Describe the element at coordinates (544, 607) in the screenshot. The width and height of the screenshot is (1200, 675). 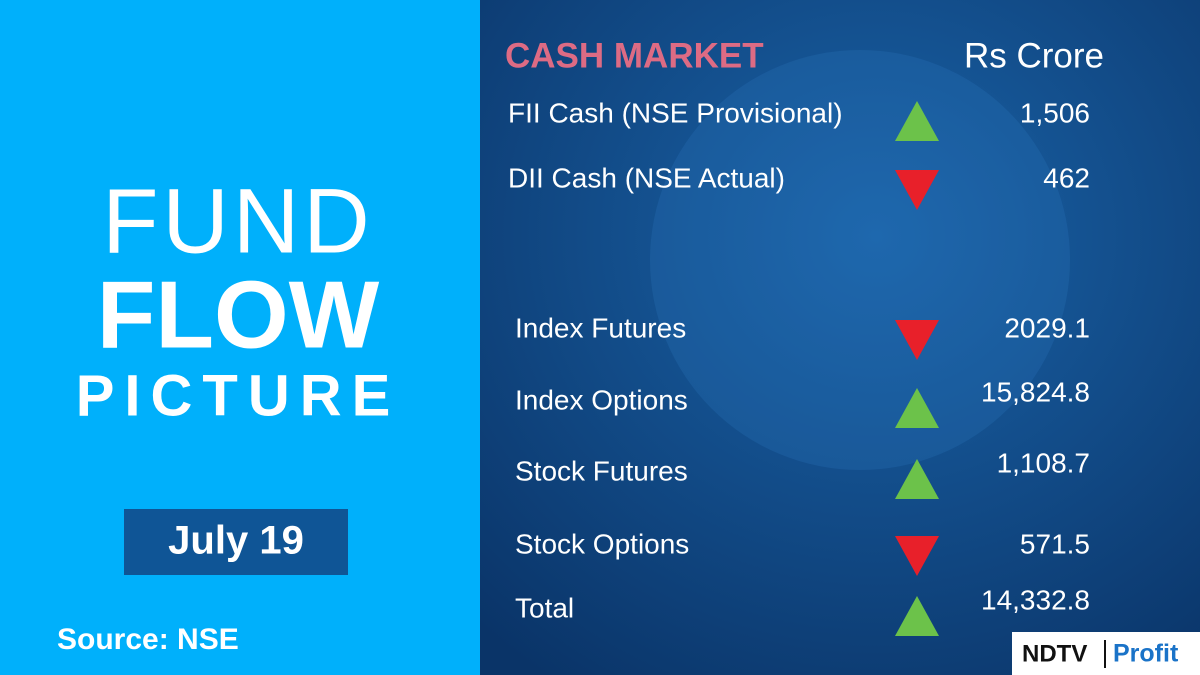
I see `row-label: Total` at that location.